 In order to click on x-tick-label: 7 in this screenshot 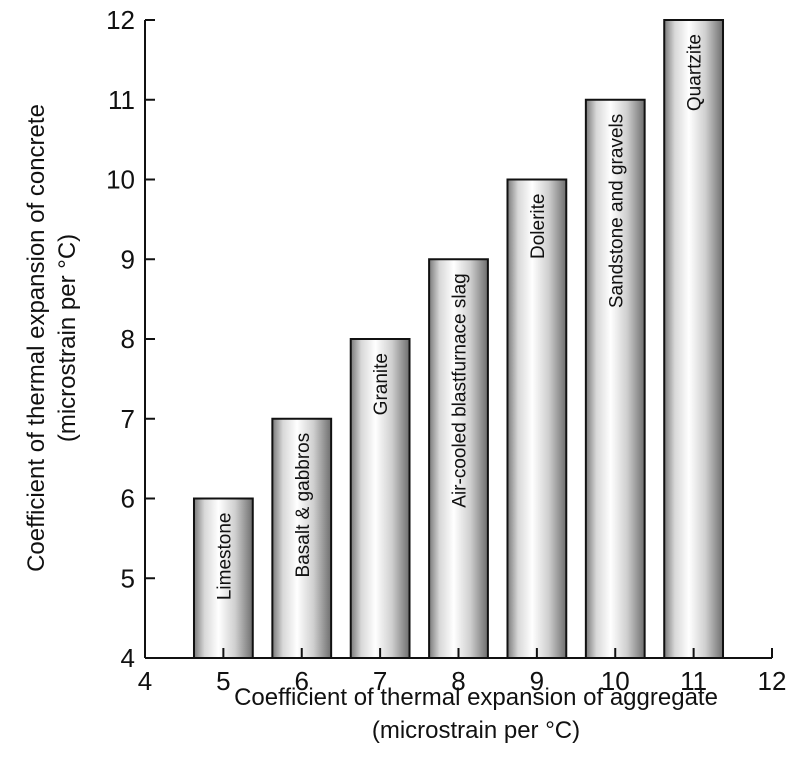, I will do `click(380, 681)`.